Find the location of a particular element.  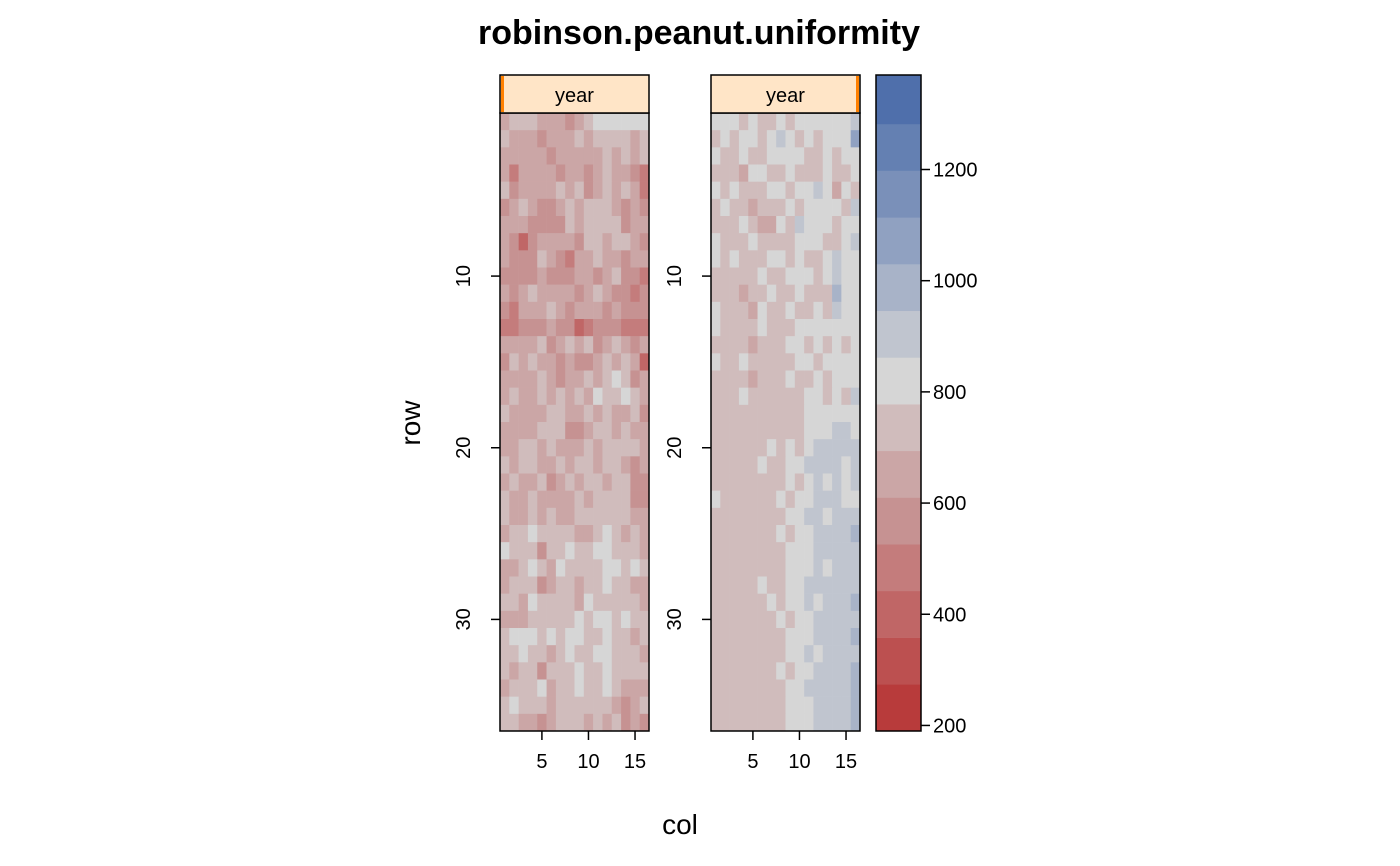

strip-level-indicator is located at coordinates (502, 94).